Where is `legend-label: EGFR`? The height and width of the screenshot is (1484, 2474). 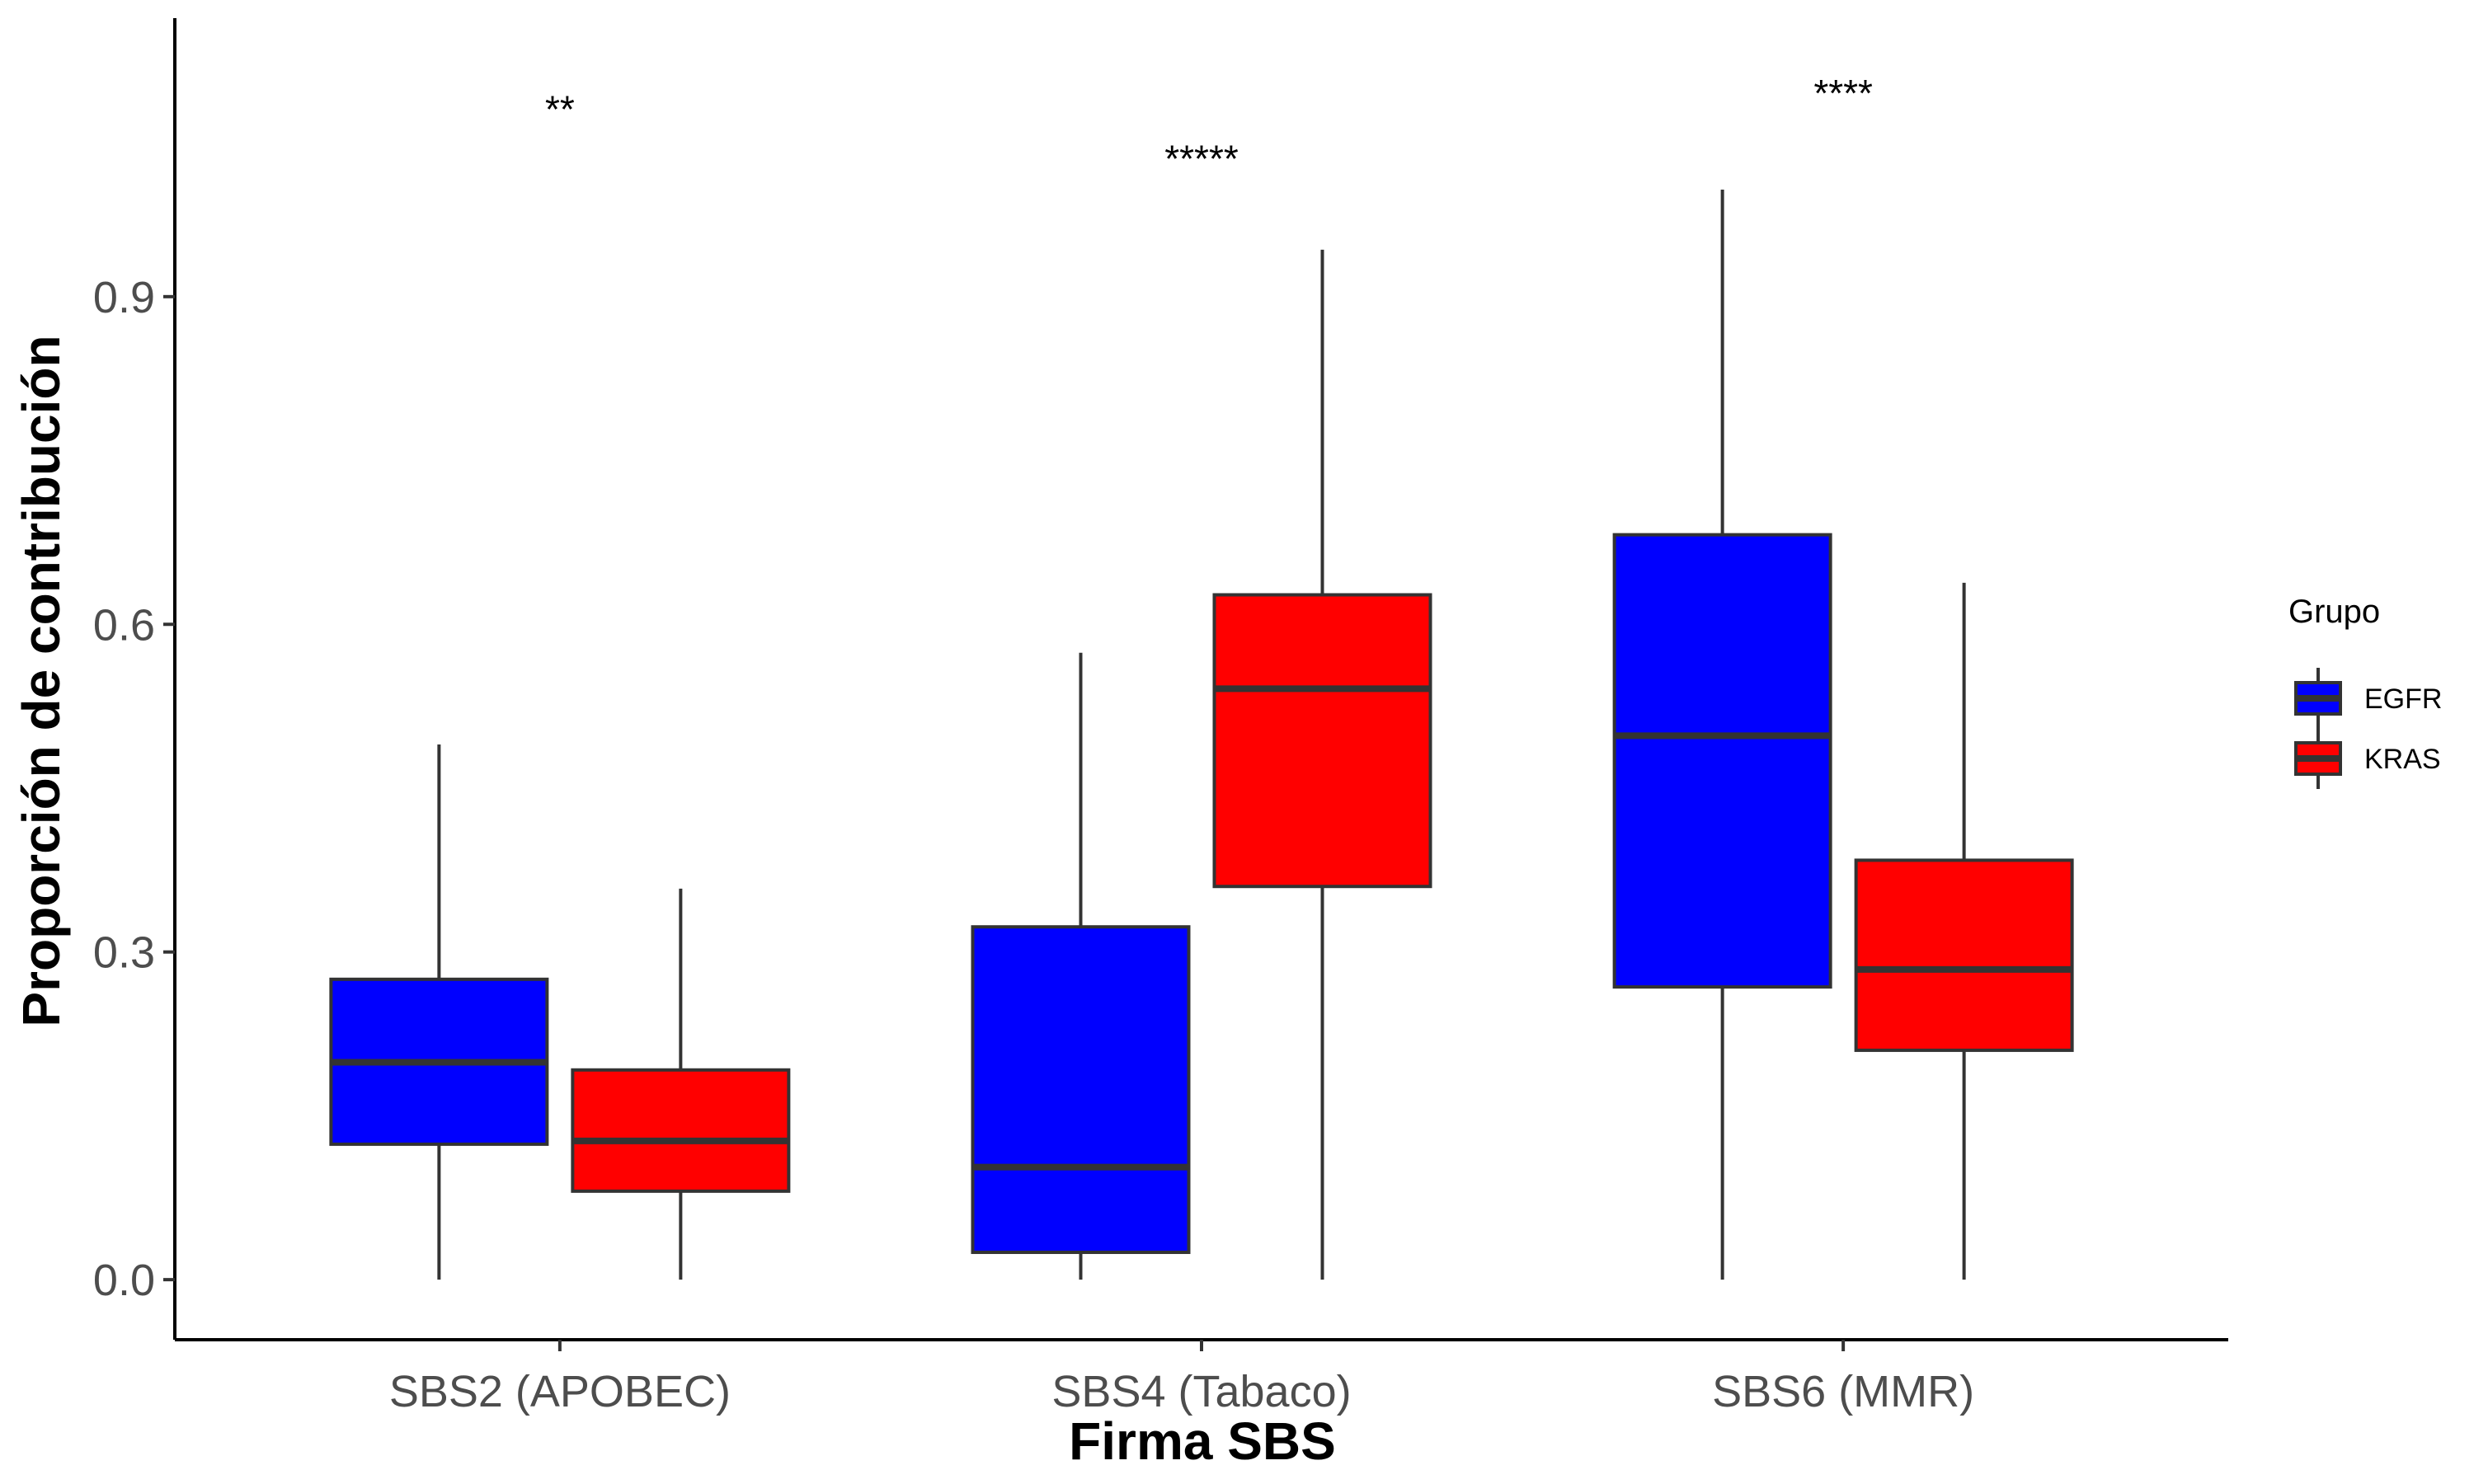 legend-label: EGFR is located at coordinates (2403, 699).